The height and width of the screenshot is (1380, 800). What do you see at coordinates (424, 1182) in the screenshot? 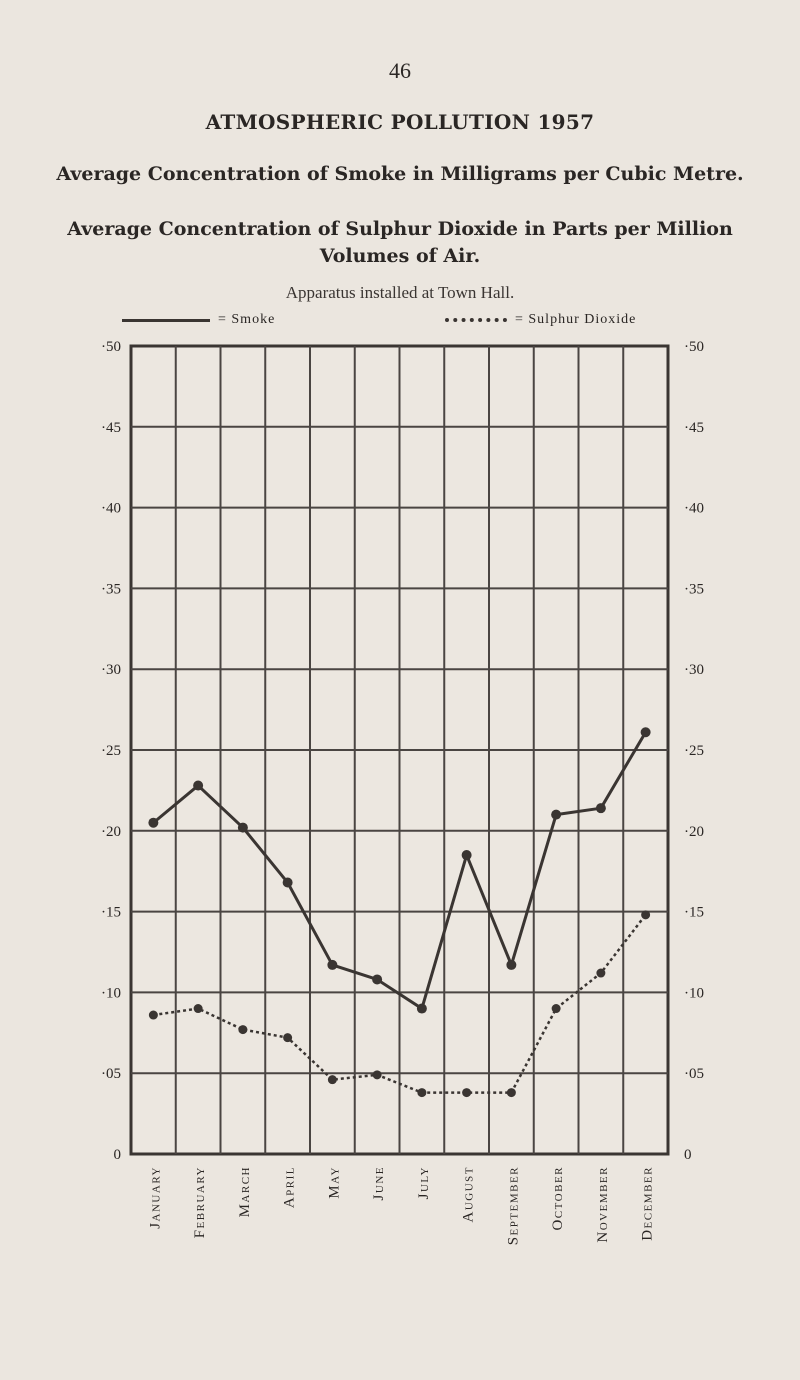
I see `x-tick-label-july: July` at bounding box center [424, 1182].